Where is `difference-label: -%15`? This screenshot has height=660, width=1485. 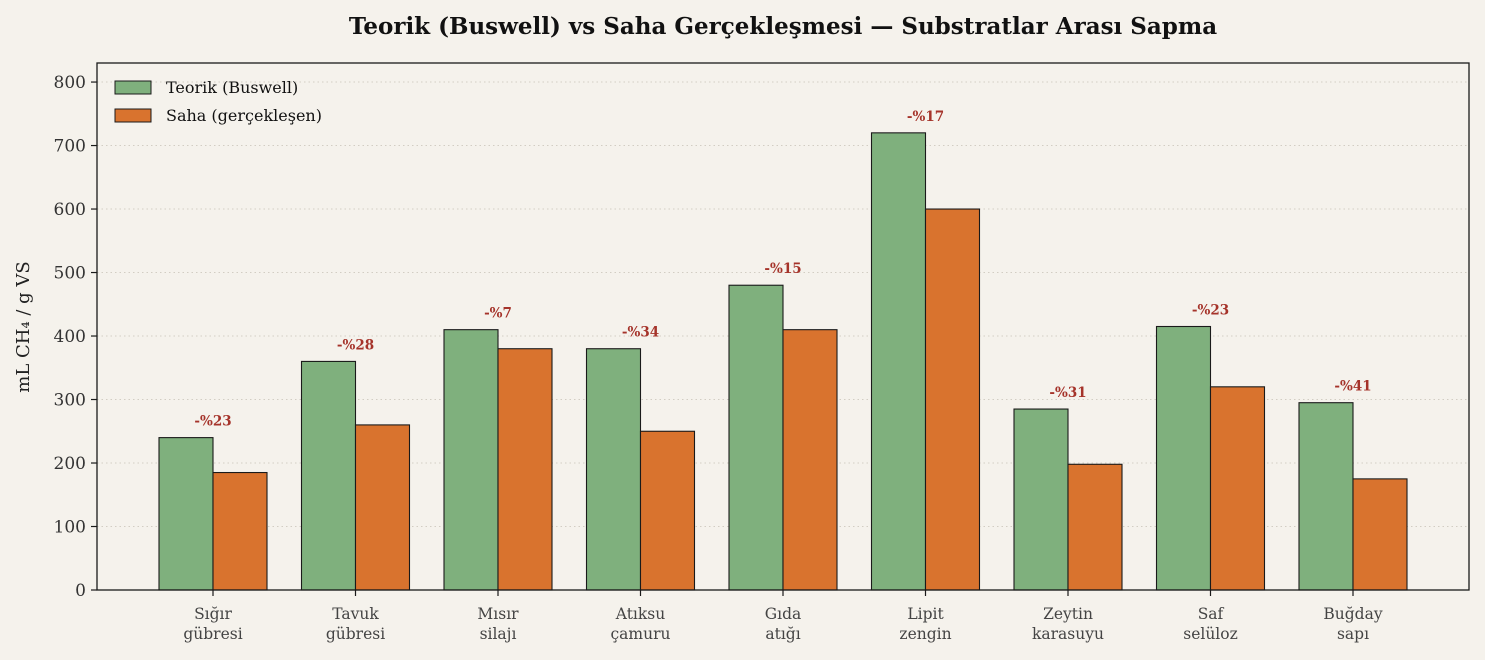 difference-label: -%15 is located at coordinates (782, 269).